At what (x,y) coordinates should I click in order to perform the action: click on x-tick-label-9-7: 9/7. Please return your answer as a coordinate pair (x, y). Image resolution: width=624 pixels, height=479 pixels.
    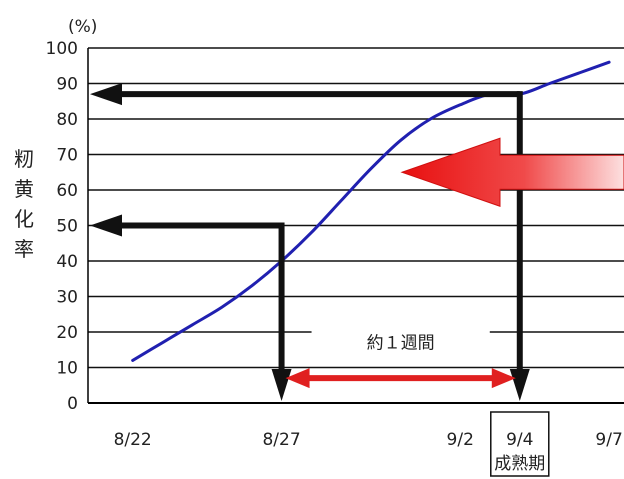
    Looking at the image, I should click on (608, 440).